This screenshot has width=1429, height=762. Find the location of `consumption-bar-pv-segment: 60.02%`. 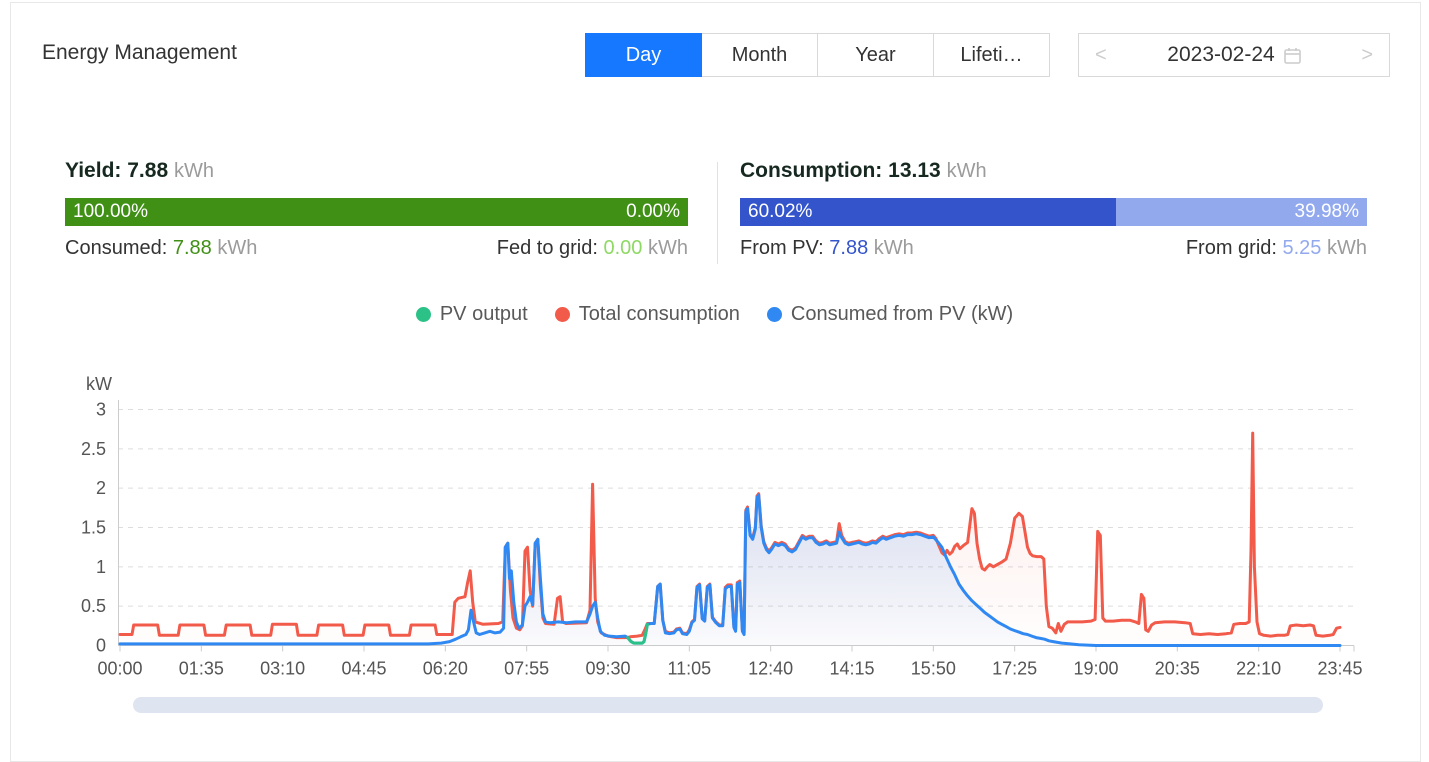

consumption-bar-pv-segment: 60.02% is located at coordinates (928, 212).